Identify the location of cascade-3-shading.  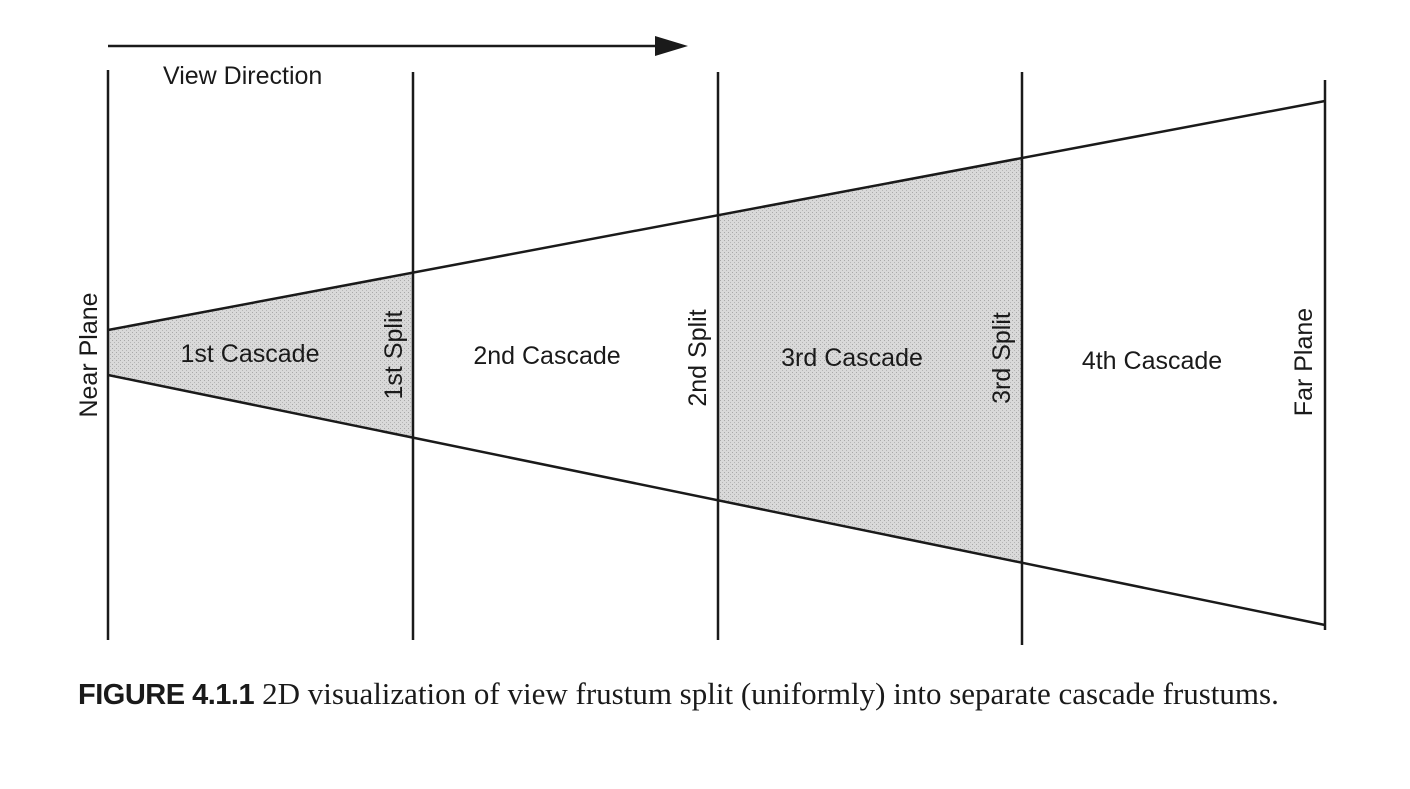
(870, 361).